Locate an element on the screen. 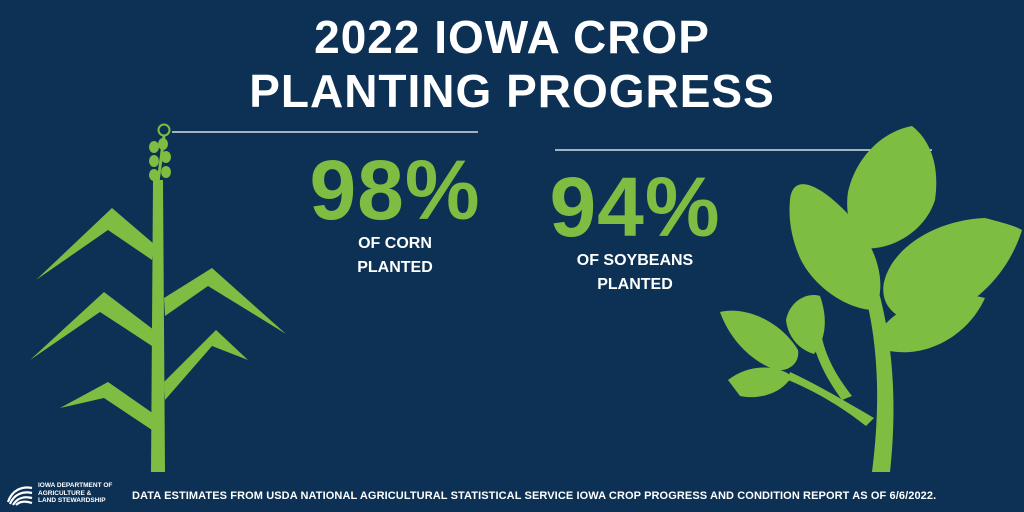 This screenshot has height=512, width=1024. logo-line-2: AGRICULTURE & is located at coordinates (65, 493).